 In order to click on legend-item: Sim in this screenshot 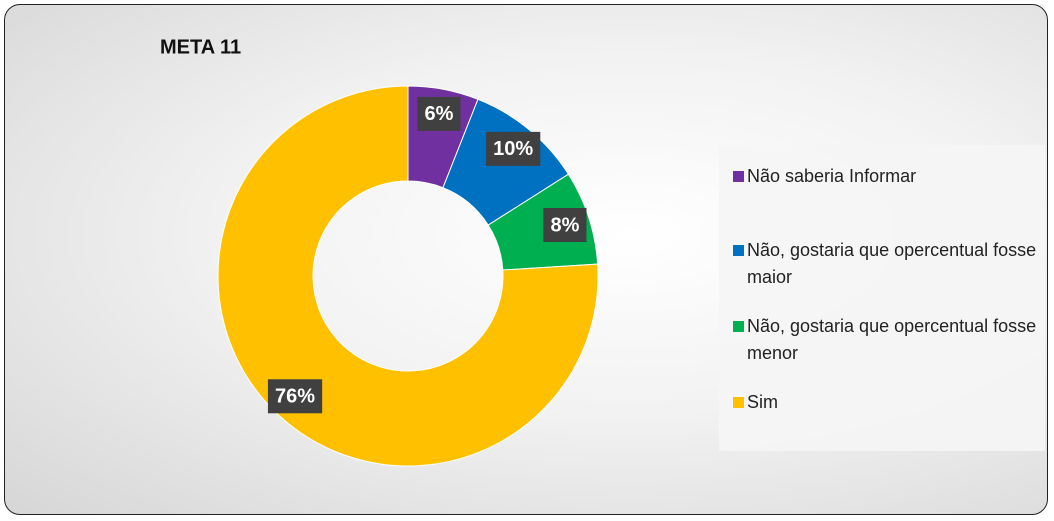, I will do `click(890, 402)`.